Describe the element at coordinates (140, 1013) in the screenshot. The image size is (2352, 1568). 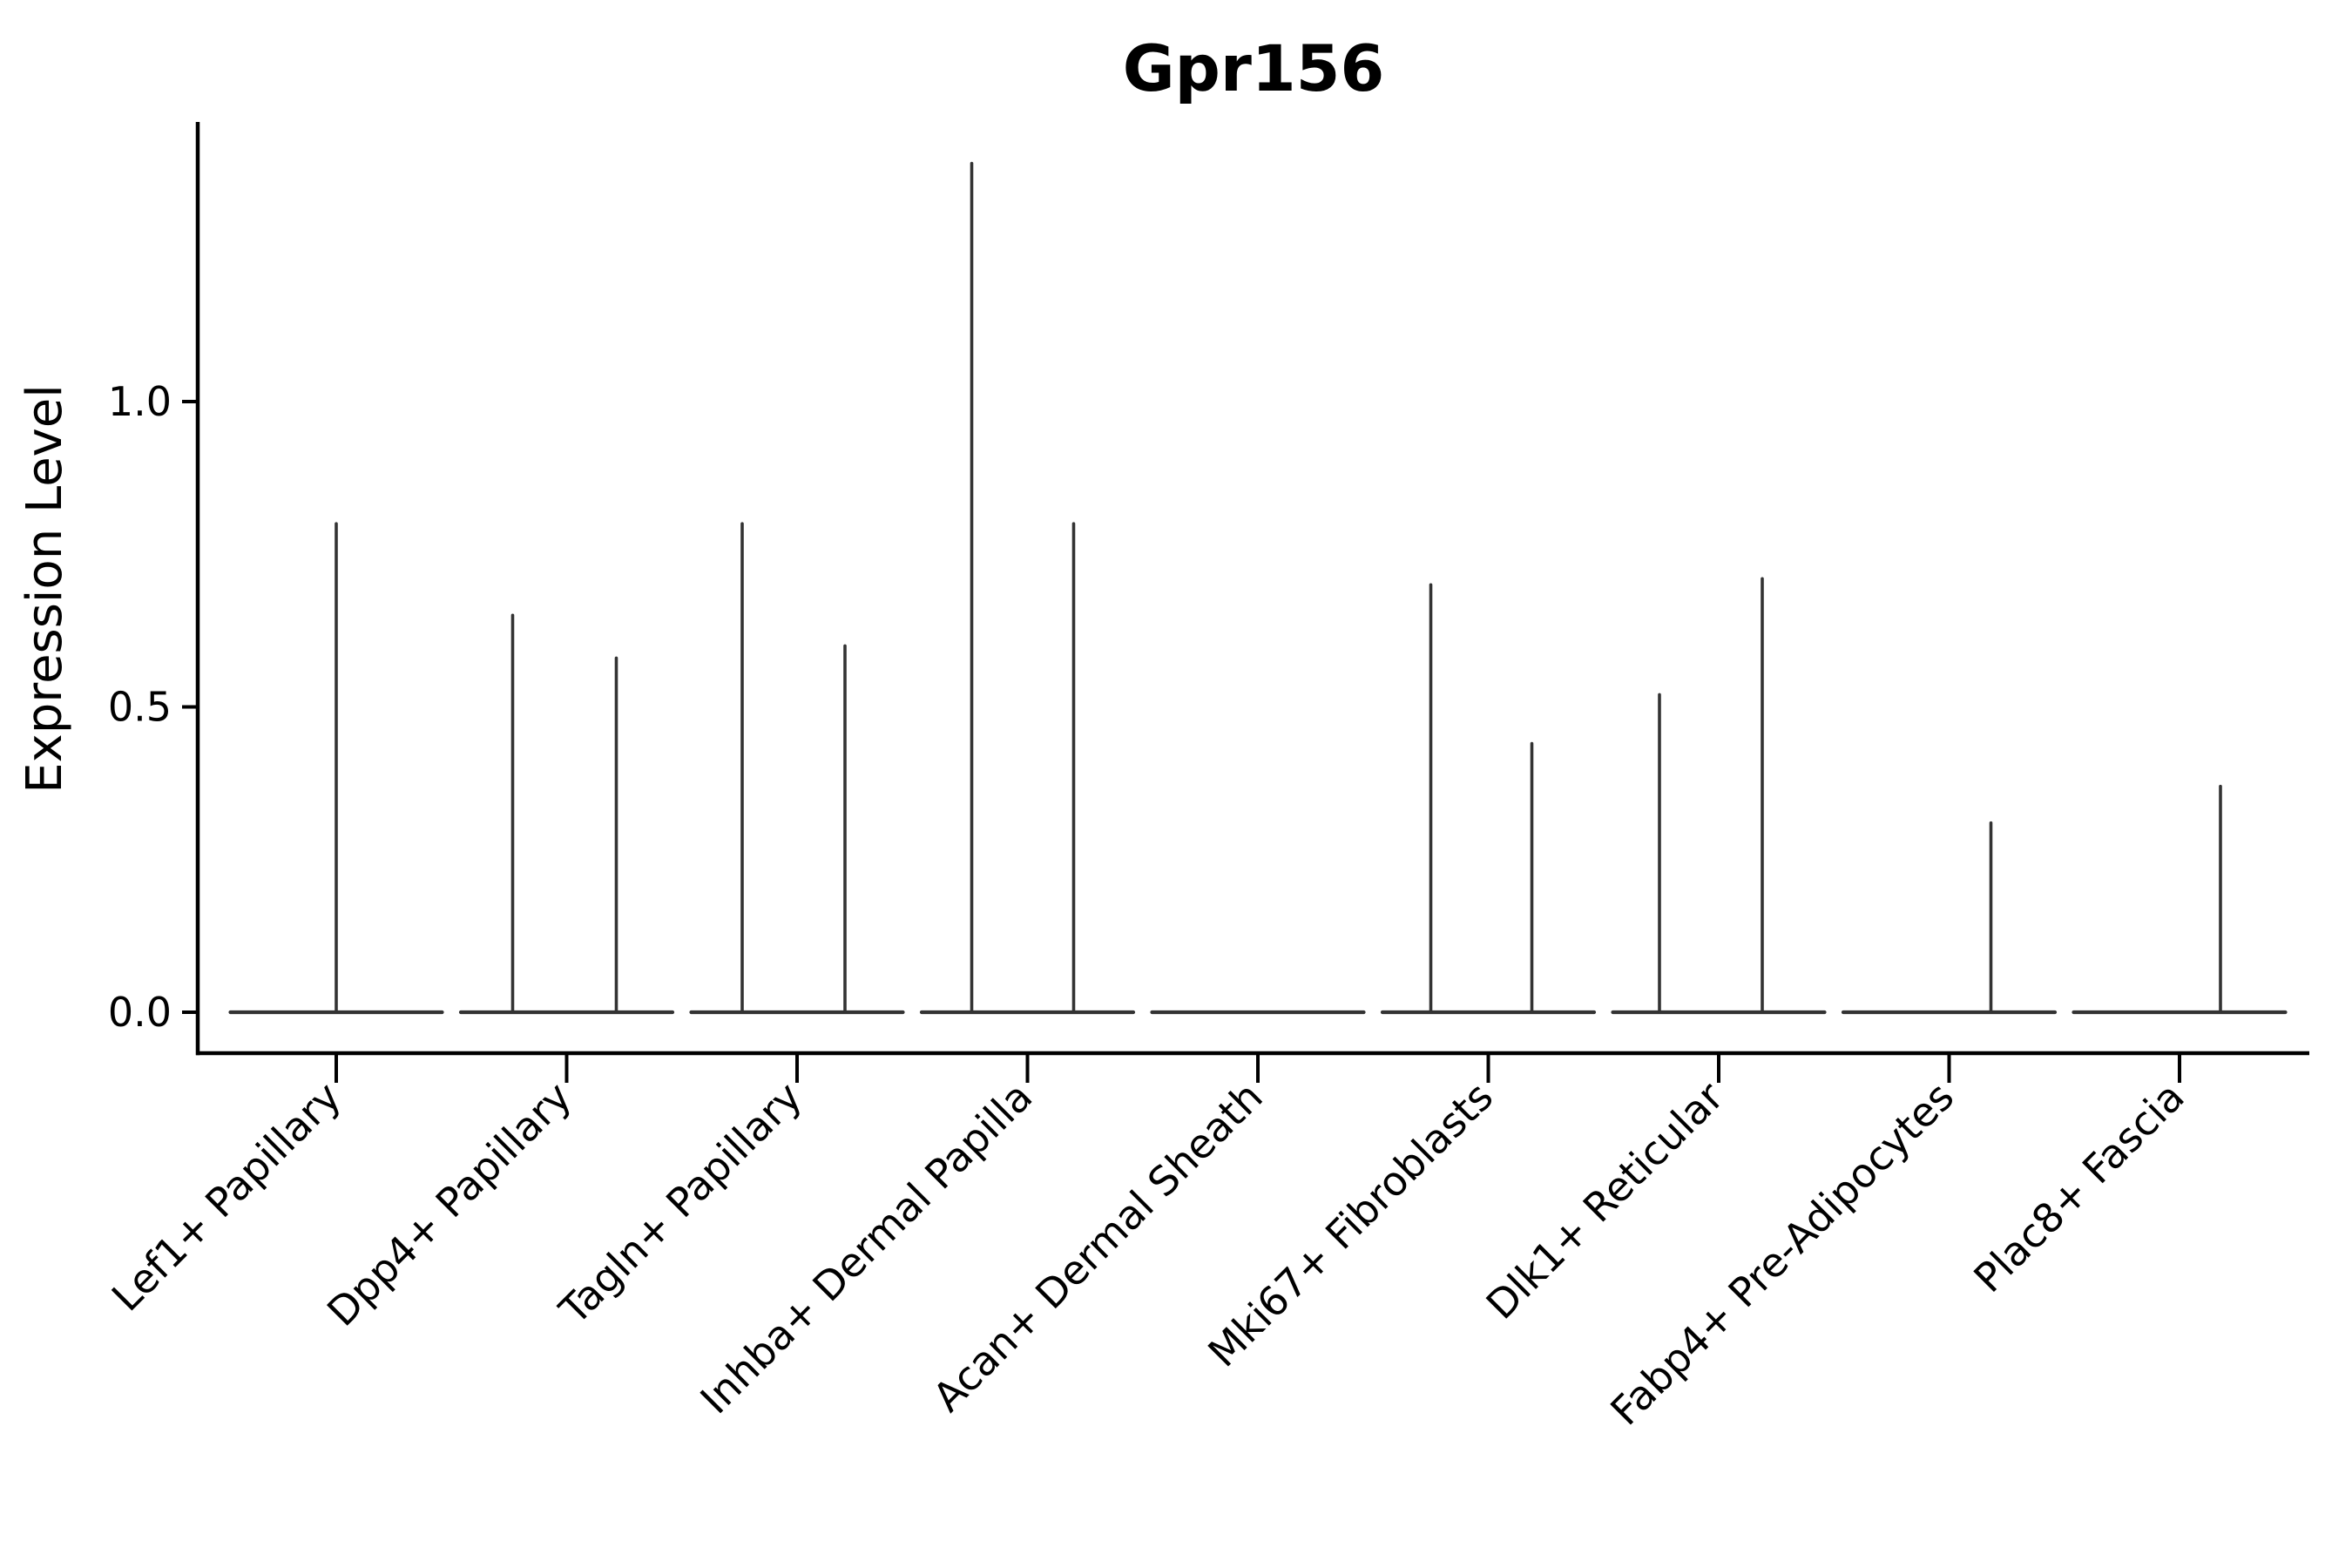
I see `y-tick-label: 0.0` at that location.